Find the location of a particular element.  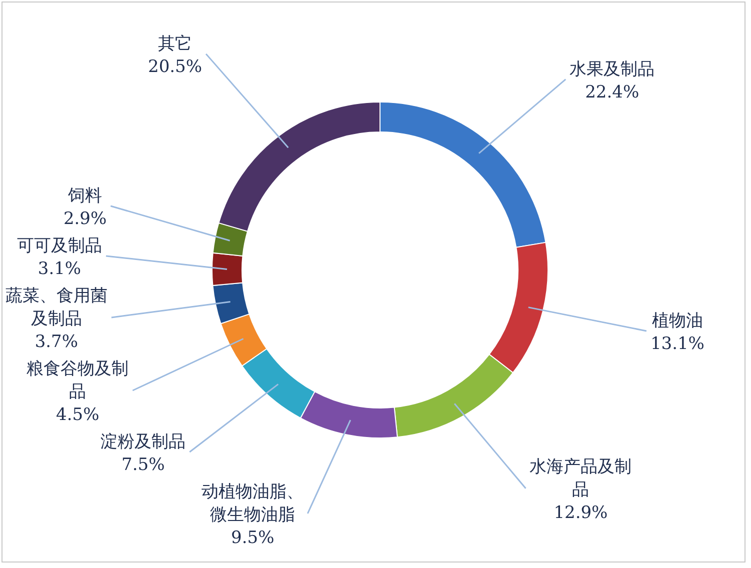

slice-label: 蔬菜、食用菌及制品 is located at coordinates (56, 307).